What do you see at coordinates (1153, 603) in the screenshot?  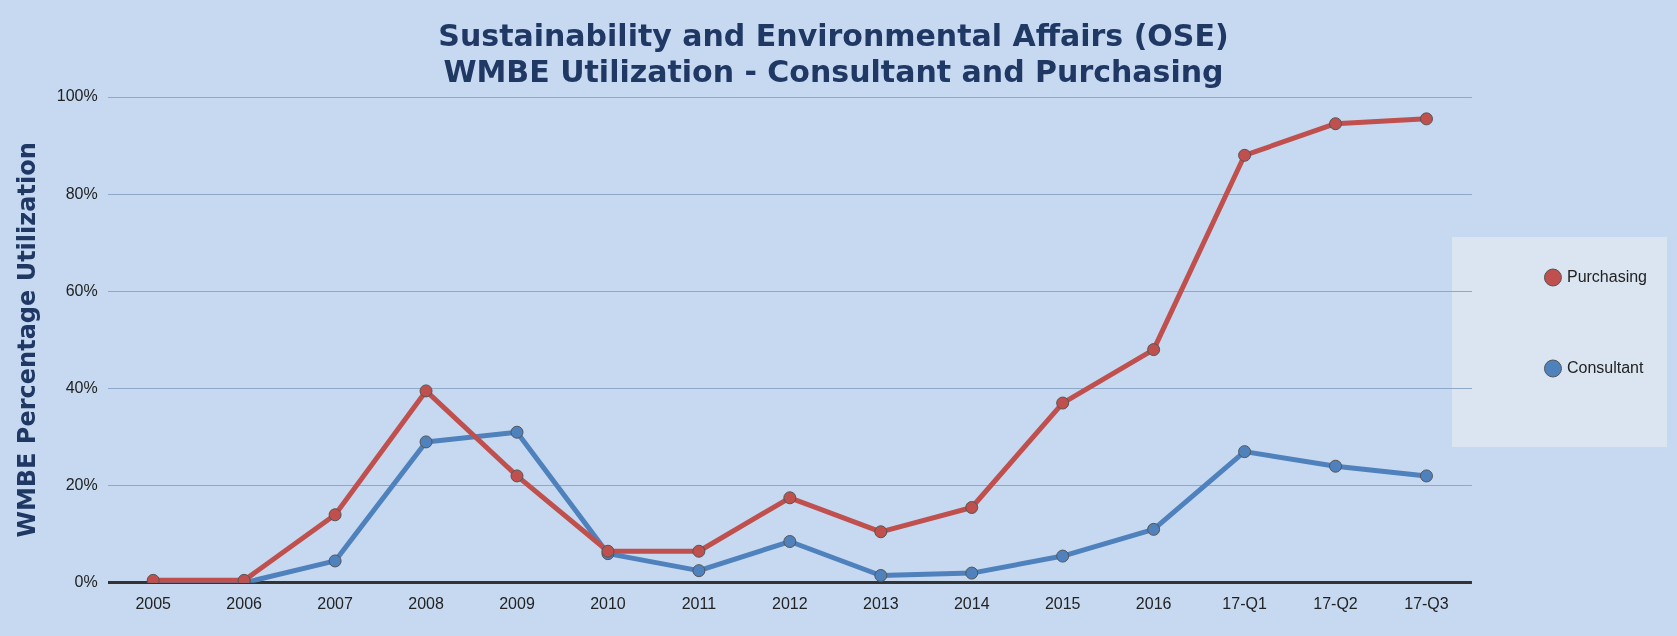 I see `x-tick-label: 2016` at bounding box center [1153, 603].